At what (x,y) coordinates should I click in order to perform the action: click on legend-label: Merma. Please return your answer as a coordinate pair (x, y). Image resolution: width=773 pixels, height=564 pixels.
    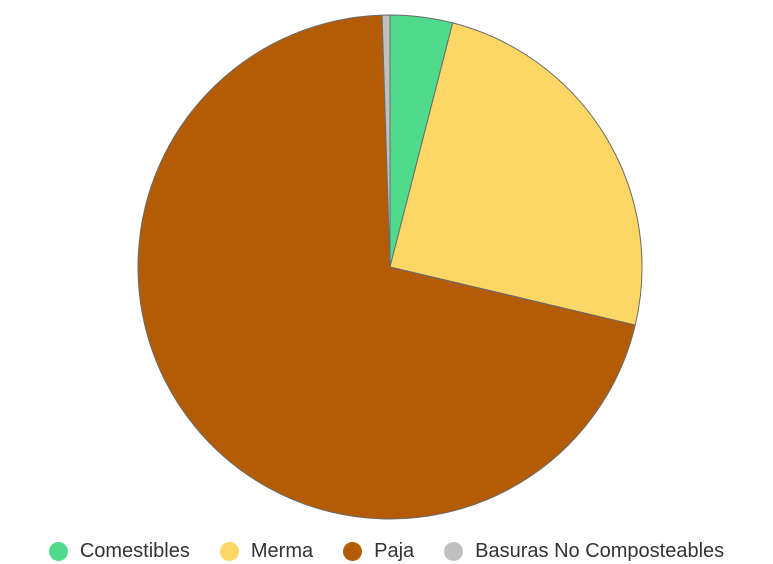
    Looking at the image, I should click on (282, 550).